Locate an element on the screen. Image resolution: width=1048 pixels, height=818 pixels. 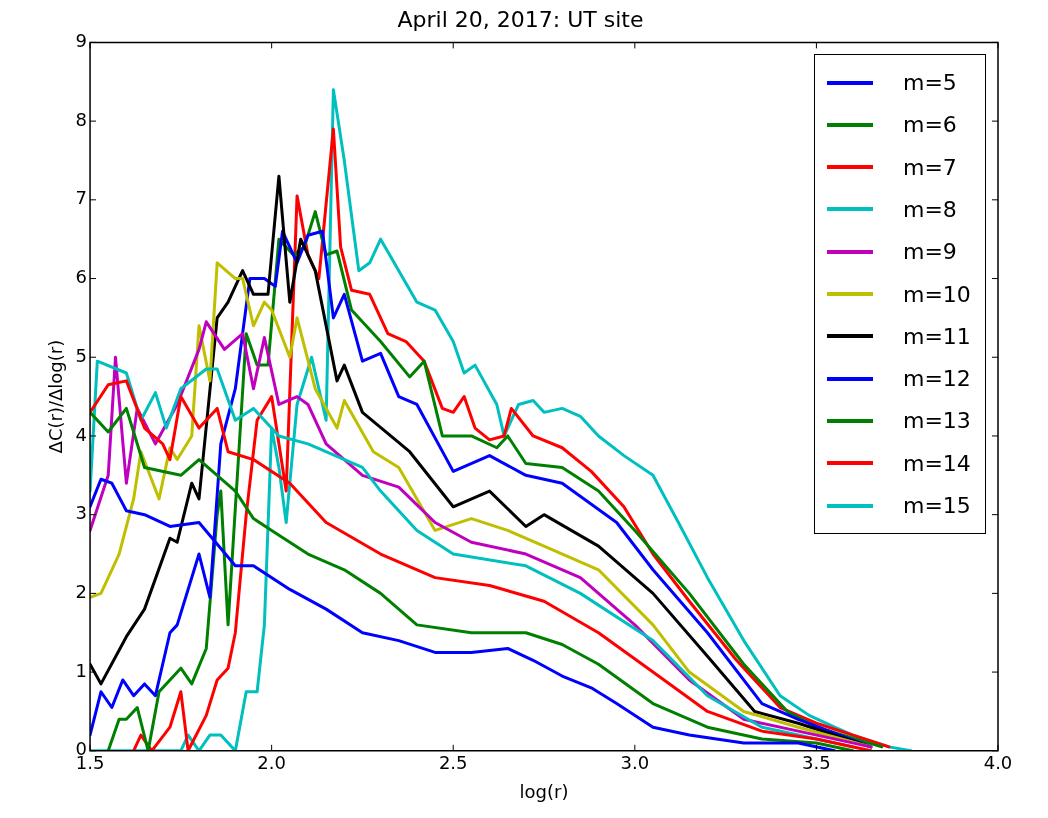
chart-title: April 20, 2017: UT site is located at coordinates (520, 19).